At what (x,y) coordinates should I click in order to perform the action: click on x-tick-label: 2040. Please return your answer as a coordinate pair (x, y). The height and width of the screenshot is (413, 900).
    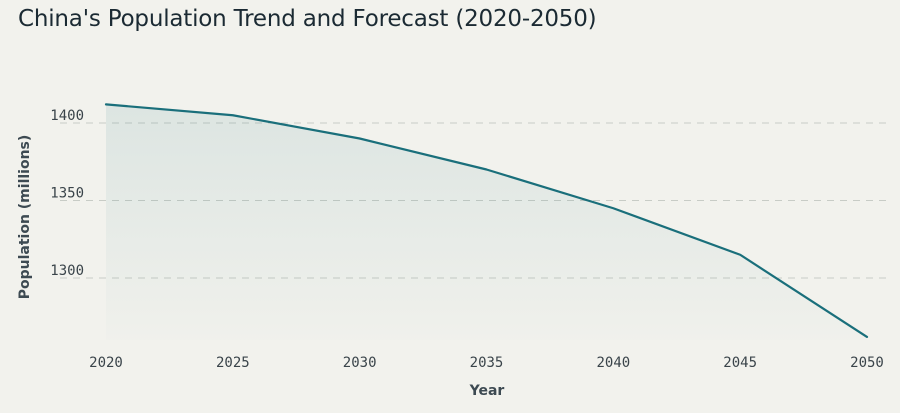
    Looking at the image, I should click on (613, 363).